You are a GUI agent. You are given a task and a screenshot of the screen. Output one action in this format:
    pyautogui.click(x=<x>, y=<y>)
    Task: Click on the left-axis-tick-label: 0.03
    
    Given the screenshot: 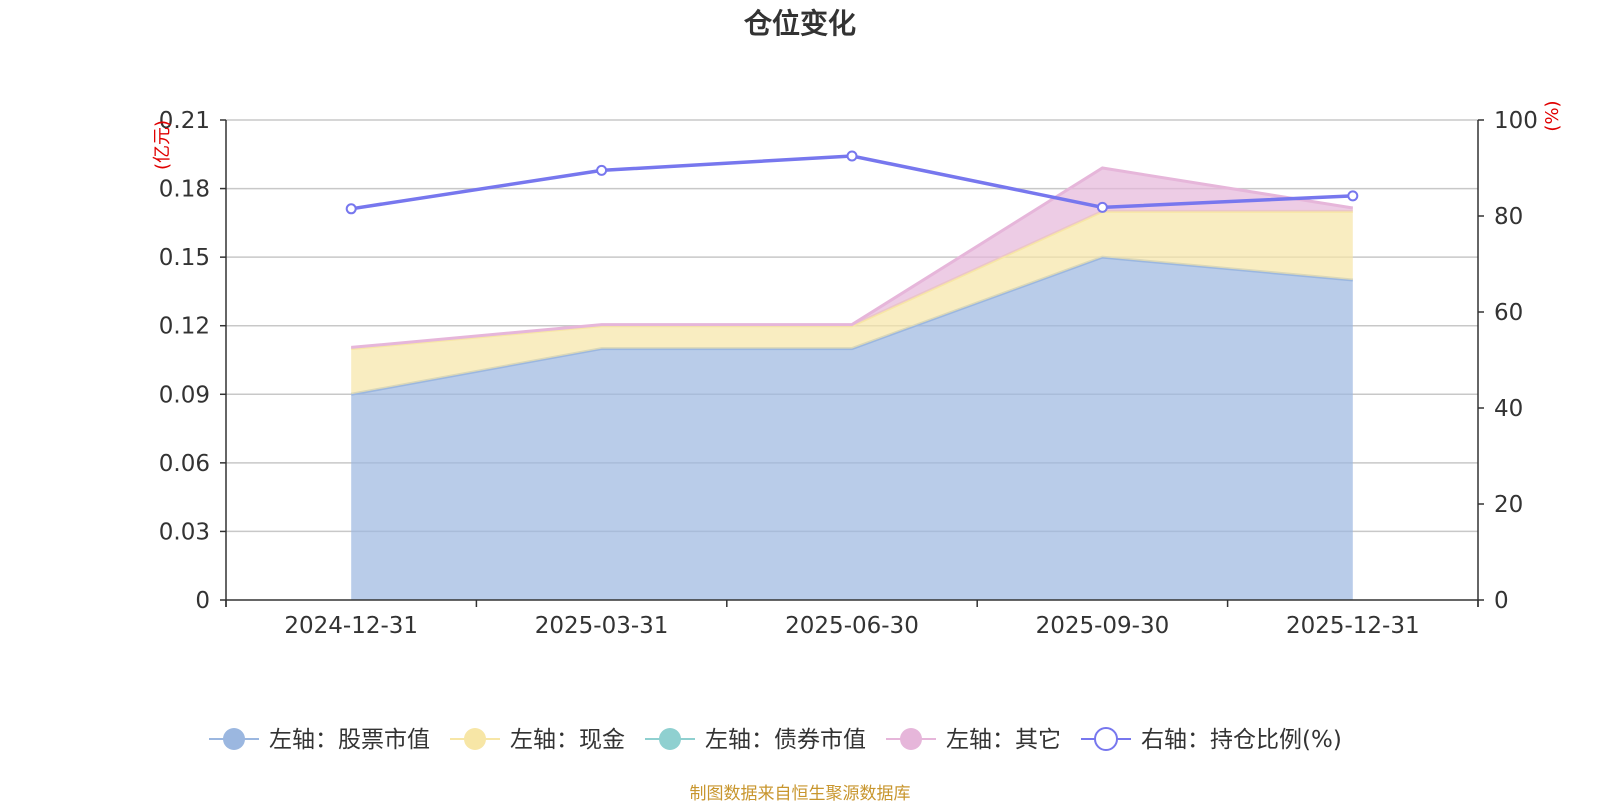 What is the action you would take?
    pyautogui.click(x=184, y=532)
    